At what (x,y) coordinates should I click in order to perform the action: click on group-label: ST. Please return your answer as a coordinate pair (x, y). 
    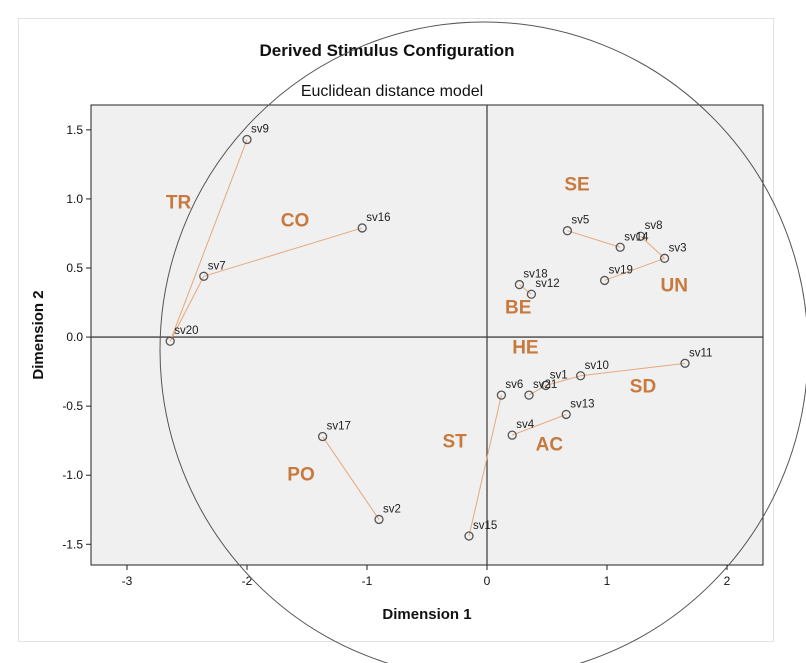
    Looking at the image, I should click on (454, 442).